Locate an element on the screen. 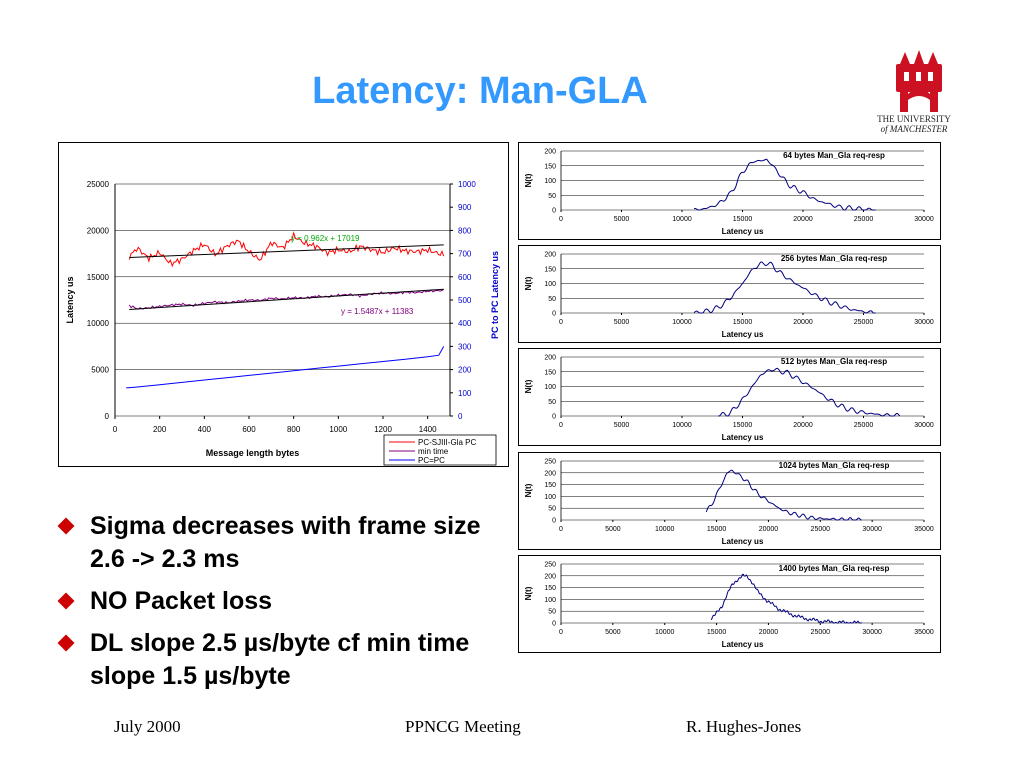 The height and width of the screenshot is (768, 1024). y2-tick-label: 500 is located at coordinates (465, 300).